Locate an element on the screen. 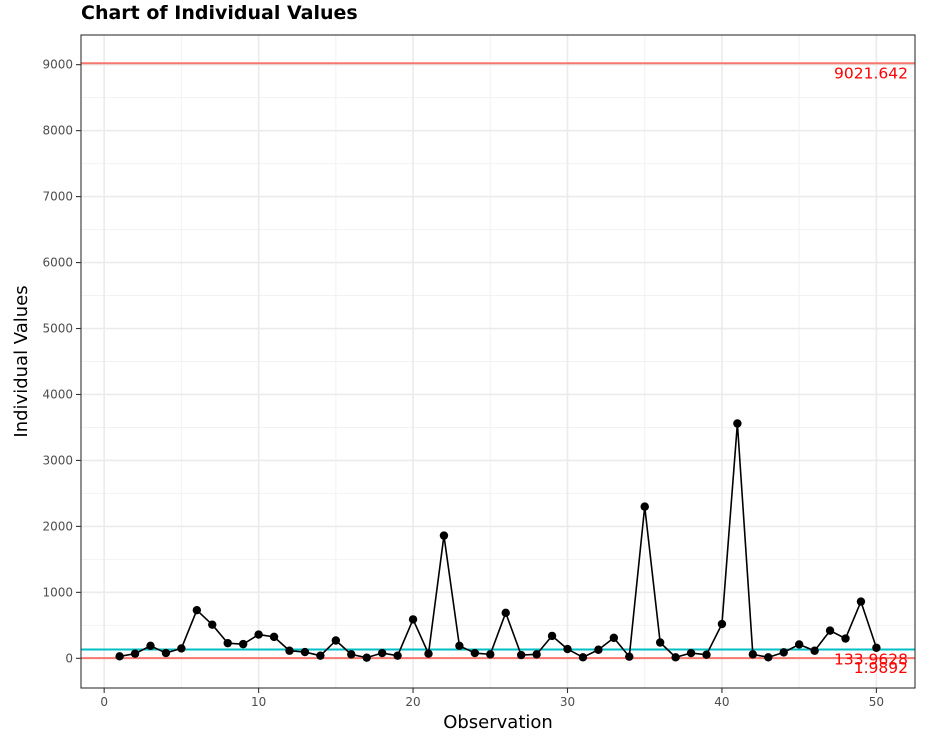 The height and width of the screenshot is (744, 940). x-tick-label: 10 is located at coordinates (258, 702).